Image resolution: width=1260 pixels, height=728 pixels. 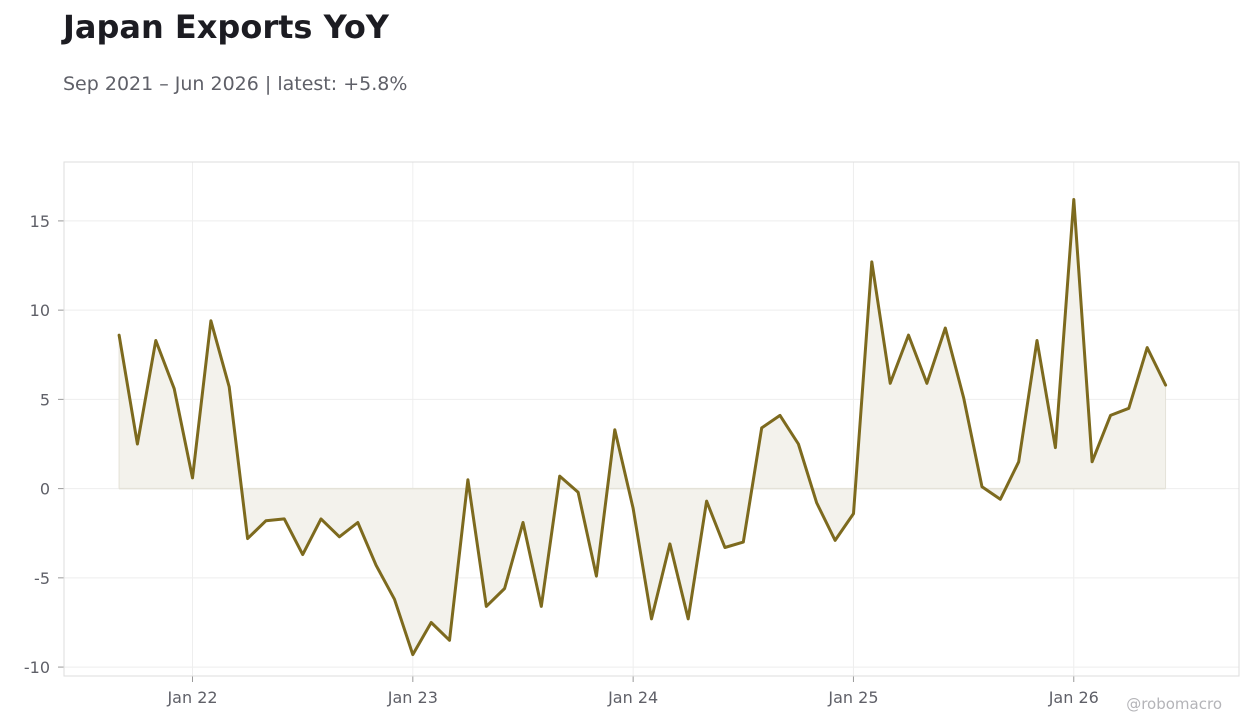 I want to click on y-tick-label: 10, so click(x=40, y=310).